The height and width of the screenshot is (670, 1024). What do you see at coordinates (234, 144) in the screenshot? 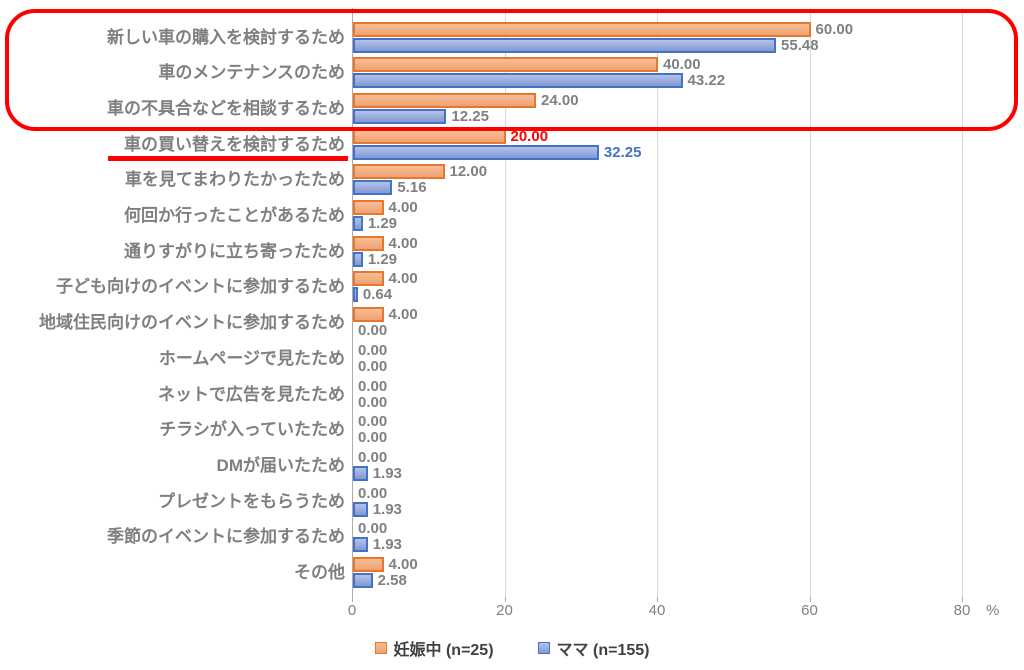
I see `category-label: 車の買い替えを検討するため` at bounding box center [234, 144].